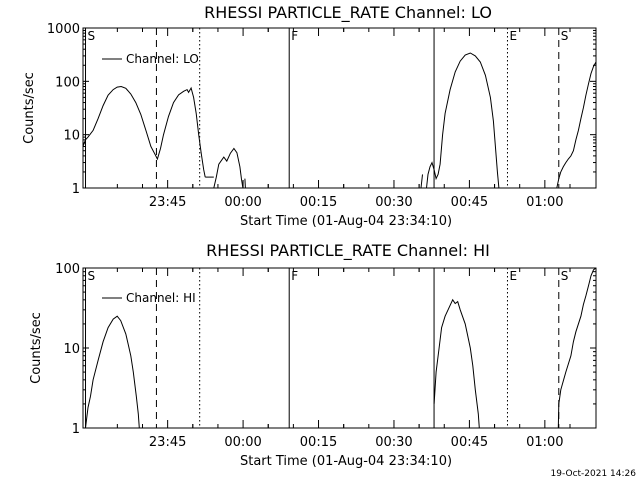 This screenshot has height=480, width=640. Describe the element at coordinates (294, 36) in the screenshot. I see `lo-marker-label: F` at that location.